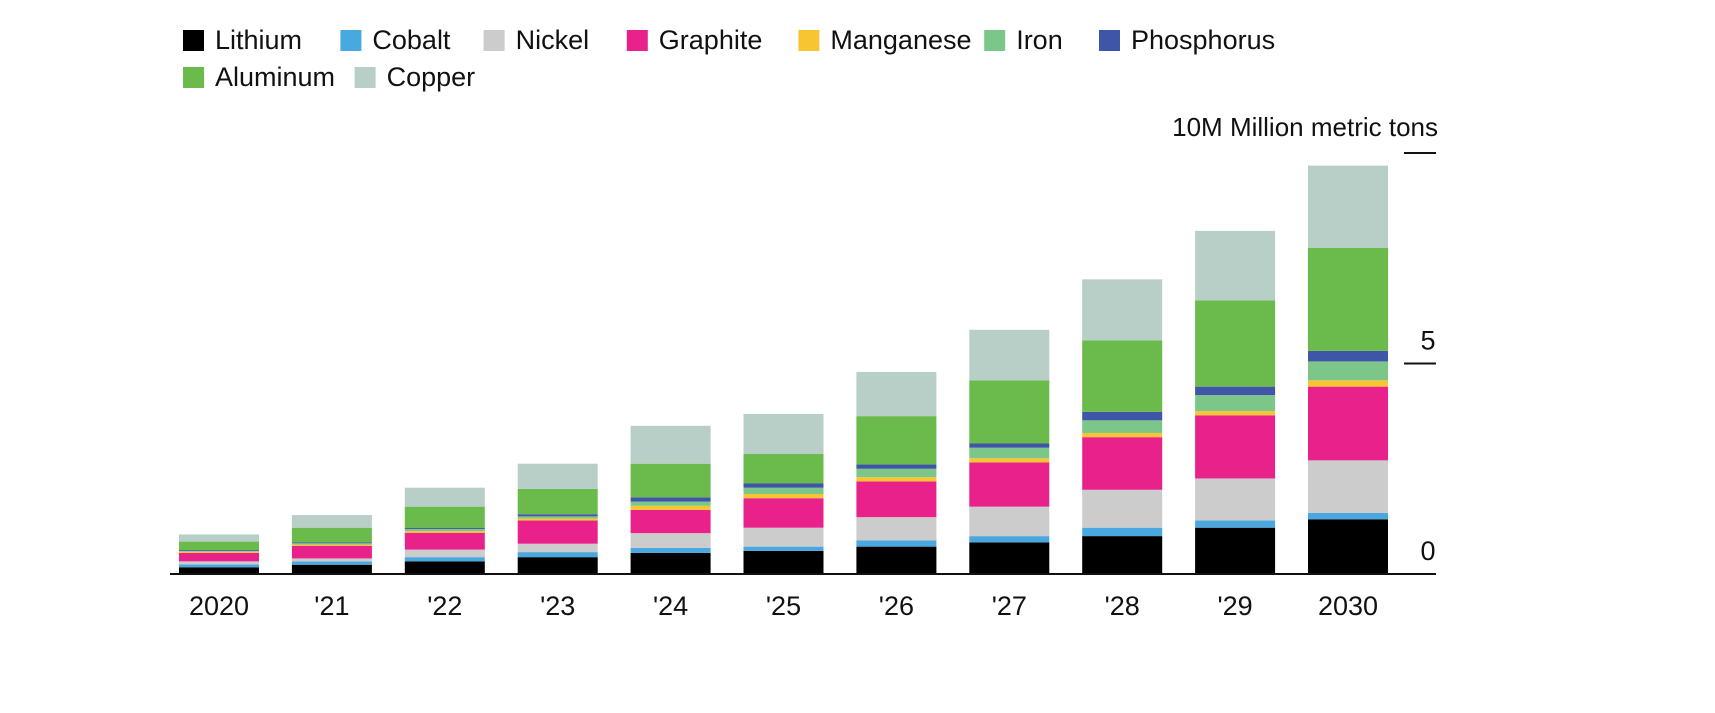  What do you see at coordinates (258, 40) in the screenshot?
I see `legend-label: Lithium` at bounding box center [258, 40].